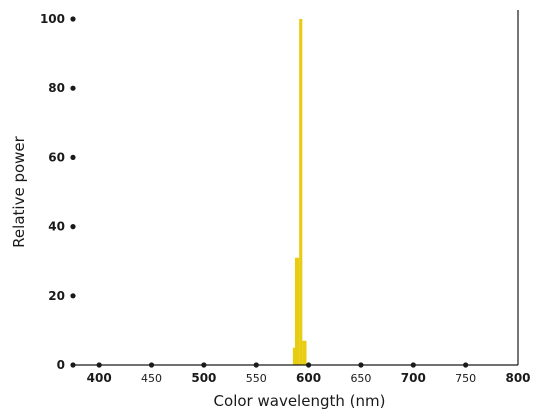  I want to click on y-tick-label-0: 0, so click(61, 365).